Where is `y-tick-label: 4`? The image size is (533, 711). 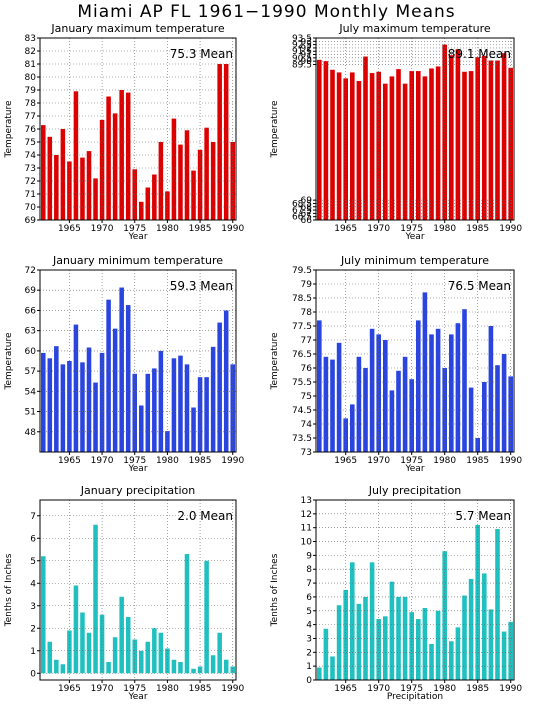
y-tick-label: 4 is located at coordinates (309, 626).